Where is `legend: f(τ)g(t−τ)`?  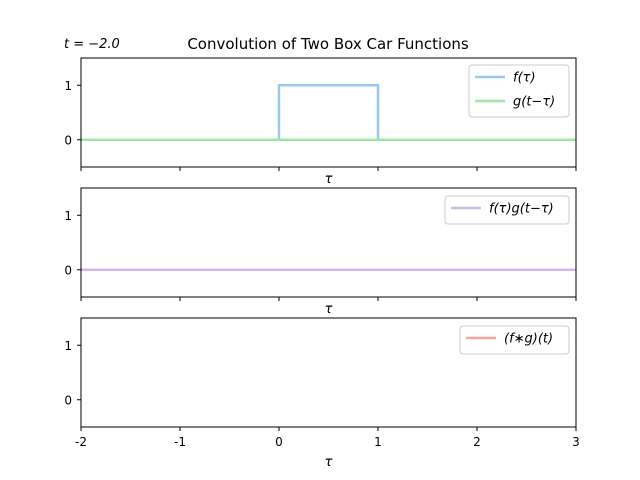 legend: f(τ)g(t−τ) is located at coordinates (507, 210).